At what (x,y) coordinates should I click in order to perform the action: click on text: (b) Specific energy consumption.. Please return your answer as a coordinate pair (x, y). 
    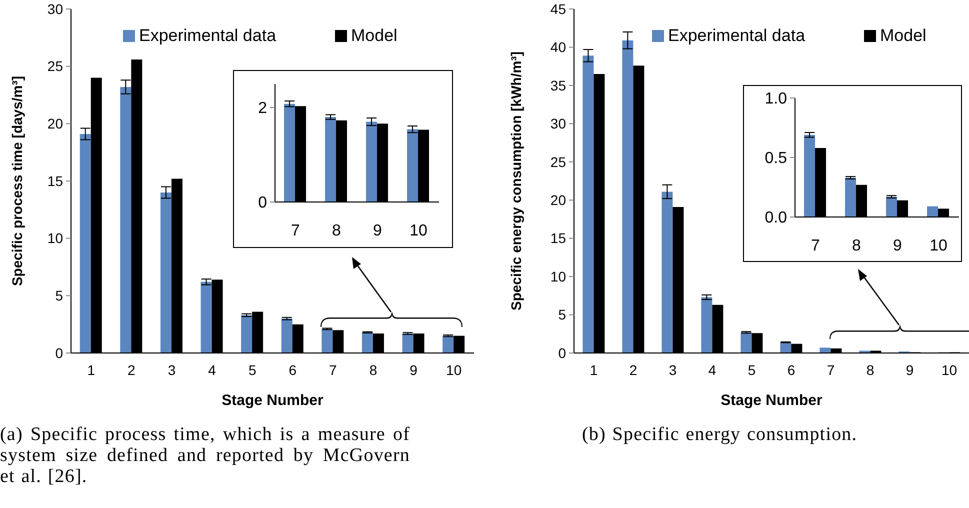
    Looking at the image, I should click on (720, 434).